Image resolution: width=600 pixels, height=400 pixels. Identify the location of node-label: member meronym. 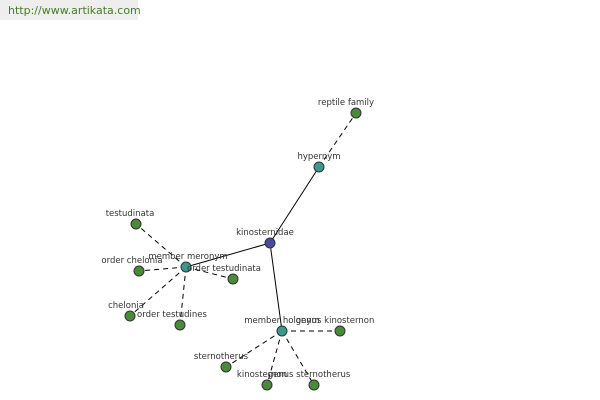
(187, 257).